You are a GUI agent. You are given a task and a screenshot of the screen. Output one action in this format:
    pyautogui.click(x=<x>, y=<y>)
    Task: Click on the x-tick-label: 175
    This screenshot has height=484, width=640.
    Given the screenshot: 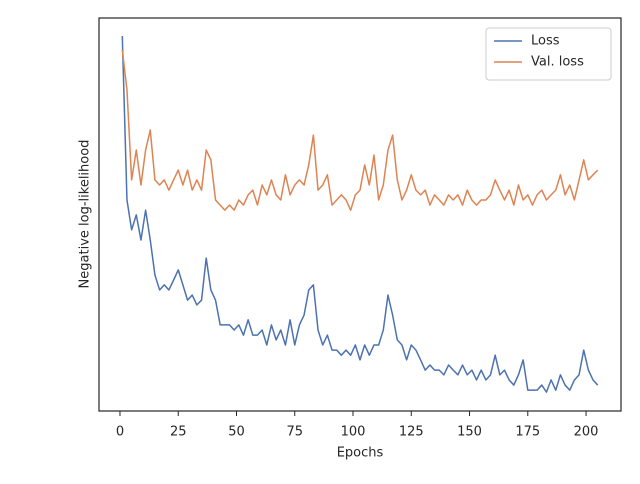 What is the action you would take?
    pyautogui.click(x=527, y=432)
    